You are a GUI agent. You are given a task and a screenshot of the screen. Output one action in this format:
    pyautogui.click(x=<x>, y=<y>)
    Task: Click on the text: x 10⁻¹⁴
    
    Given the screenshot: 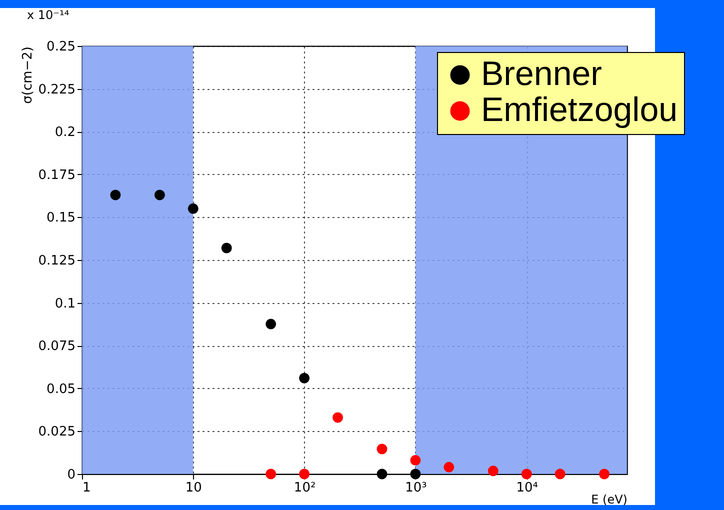 What is the action you would take?
    pyautogui.click(x=48, y=15)
    